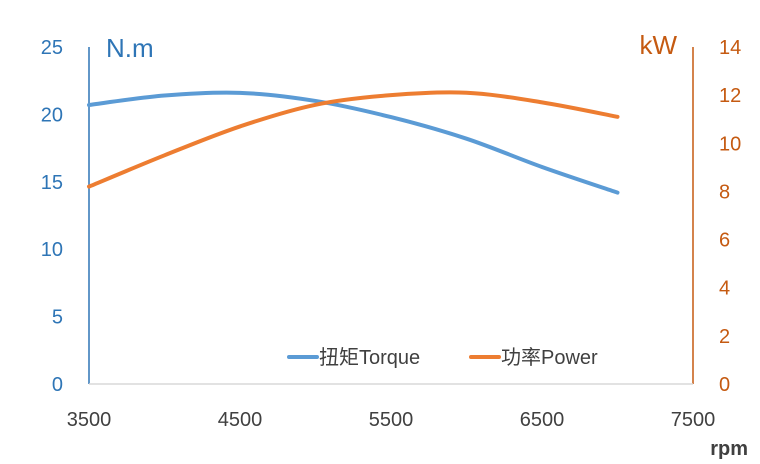 This screenshot has width=760, height=464. What do you see at coordinates (724, 385) in the screenshot?
I see `right-axis-tick-label: 0` at bounding box center [724, 385].